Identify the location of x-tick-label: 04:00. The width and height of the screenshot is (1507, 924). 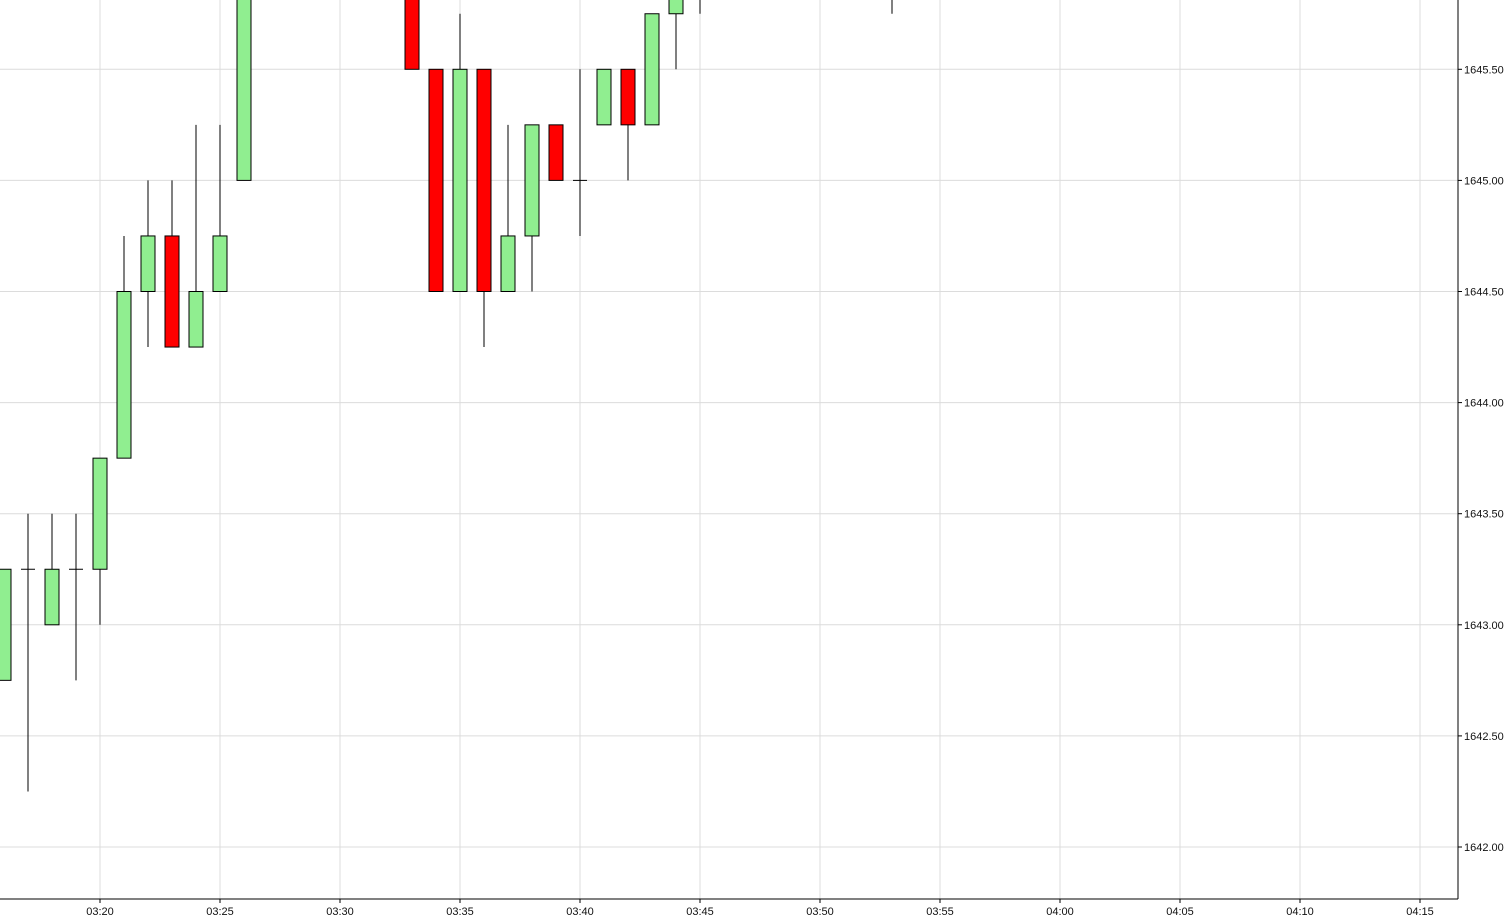
(1060, 912).